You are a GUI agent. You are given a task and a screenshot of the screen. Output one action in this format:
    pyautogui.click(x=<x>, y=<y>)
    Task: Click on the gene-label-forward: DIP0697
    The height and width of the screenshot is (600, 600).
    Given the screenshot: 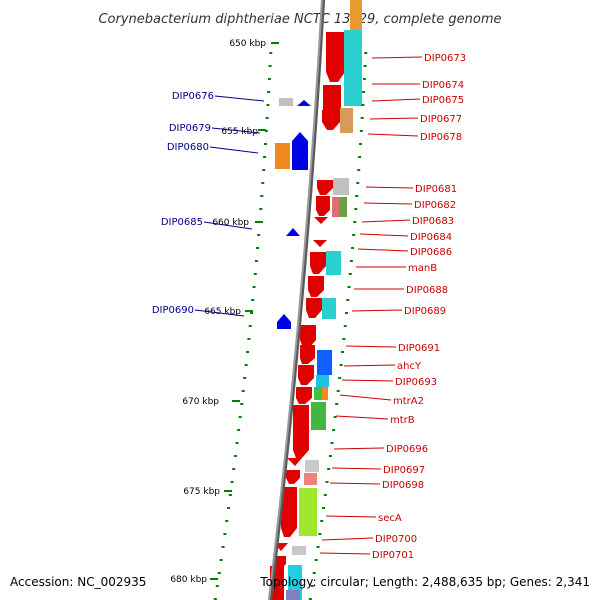 What is the action you would take?
    pyautogui.click(x=404, y=470)
    